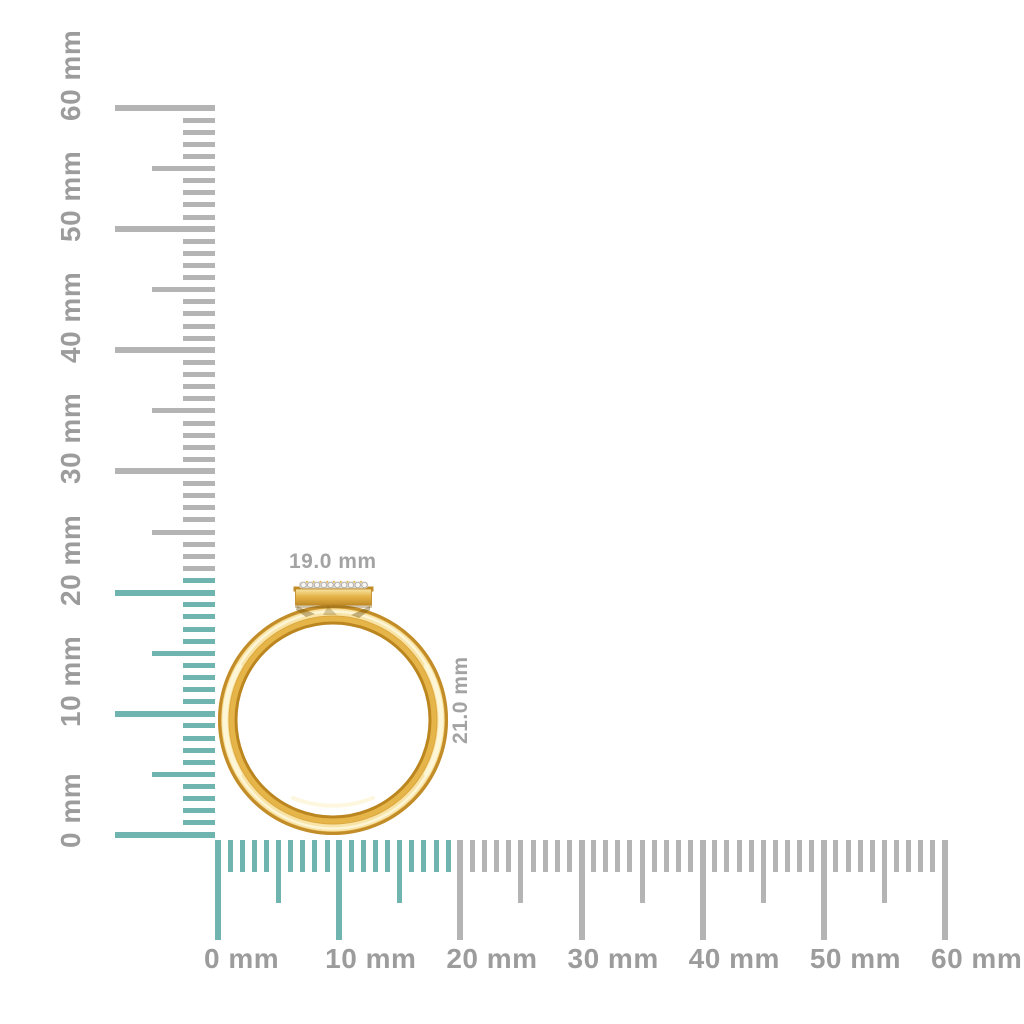 This screenshot has height=1024, width=1024. I want to click on horizontal-ruler-tick-51mm, so click(836, 856).